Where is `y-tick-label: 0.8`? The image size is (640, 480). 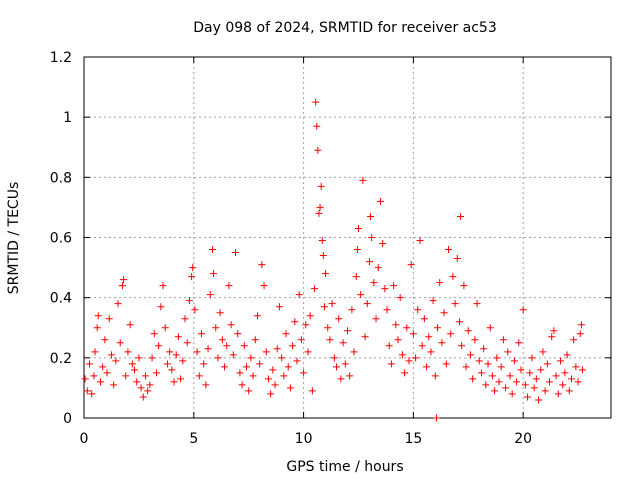 y-tick-label: 0.8 is located at coordinates (61, 178).